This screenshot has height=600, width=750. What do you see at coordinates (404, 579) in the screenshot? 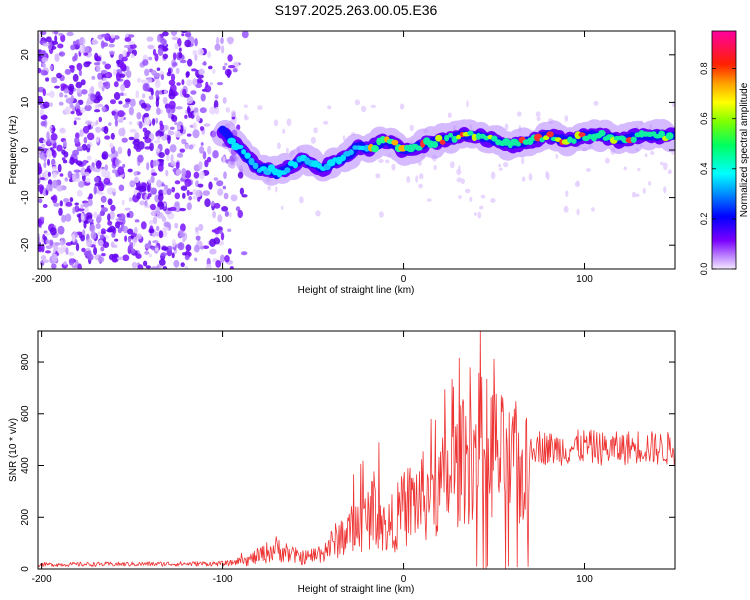
I see `x-tick-label: 0` at bounding box center [404, 579].